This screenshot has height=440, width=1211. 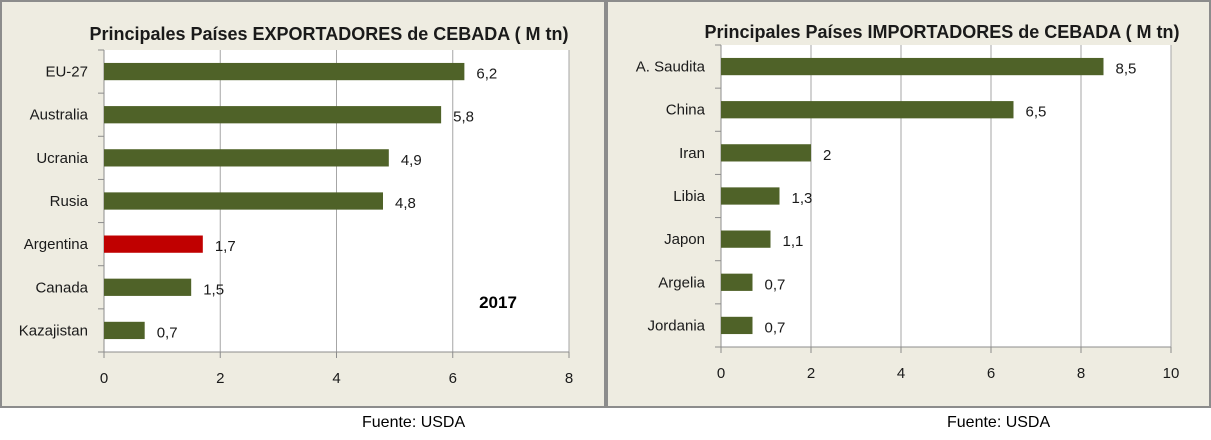 I want to click on bar-australia, so click(x=273, y=115).